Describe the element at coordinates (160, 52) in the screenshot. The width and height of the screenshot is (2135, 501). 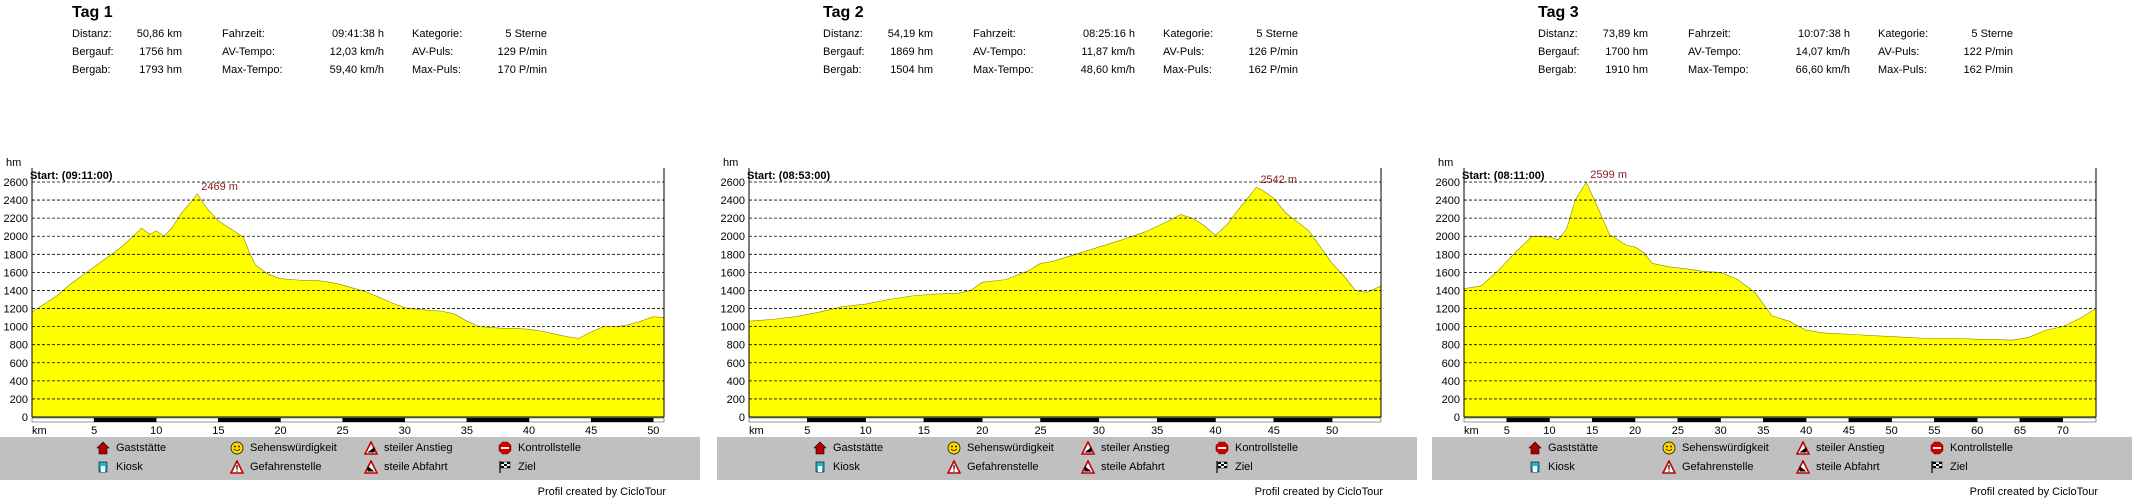
I see `stat-value: 1756 hm` at that location.